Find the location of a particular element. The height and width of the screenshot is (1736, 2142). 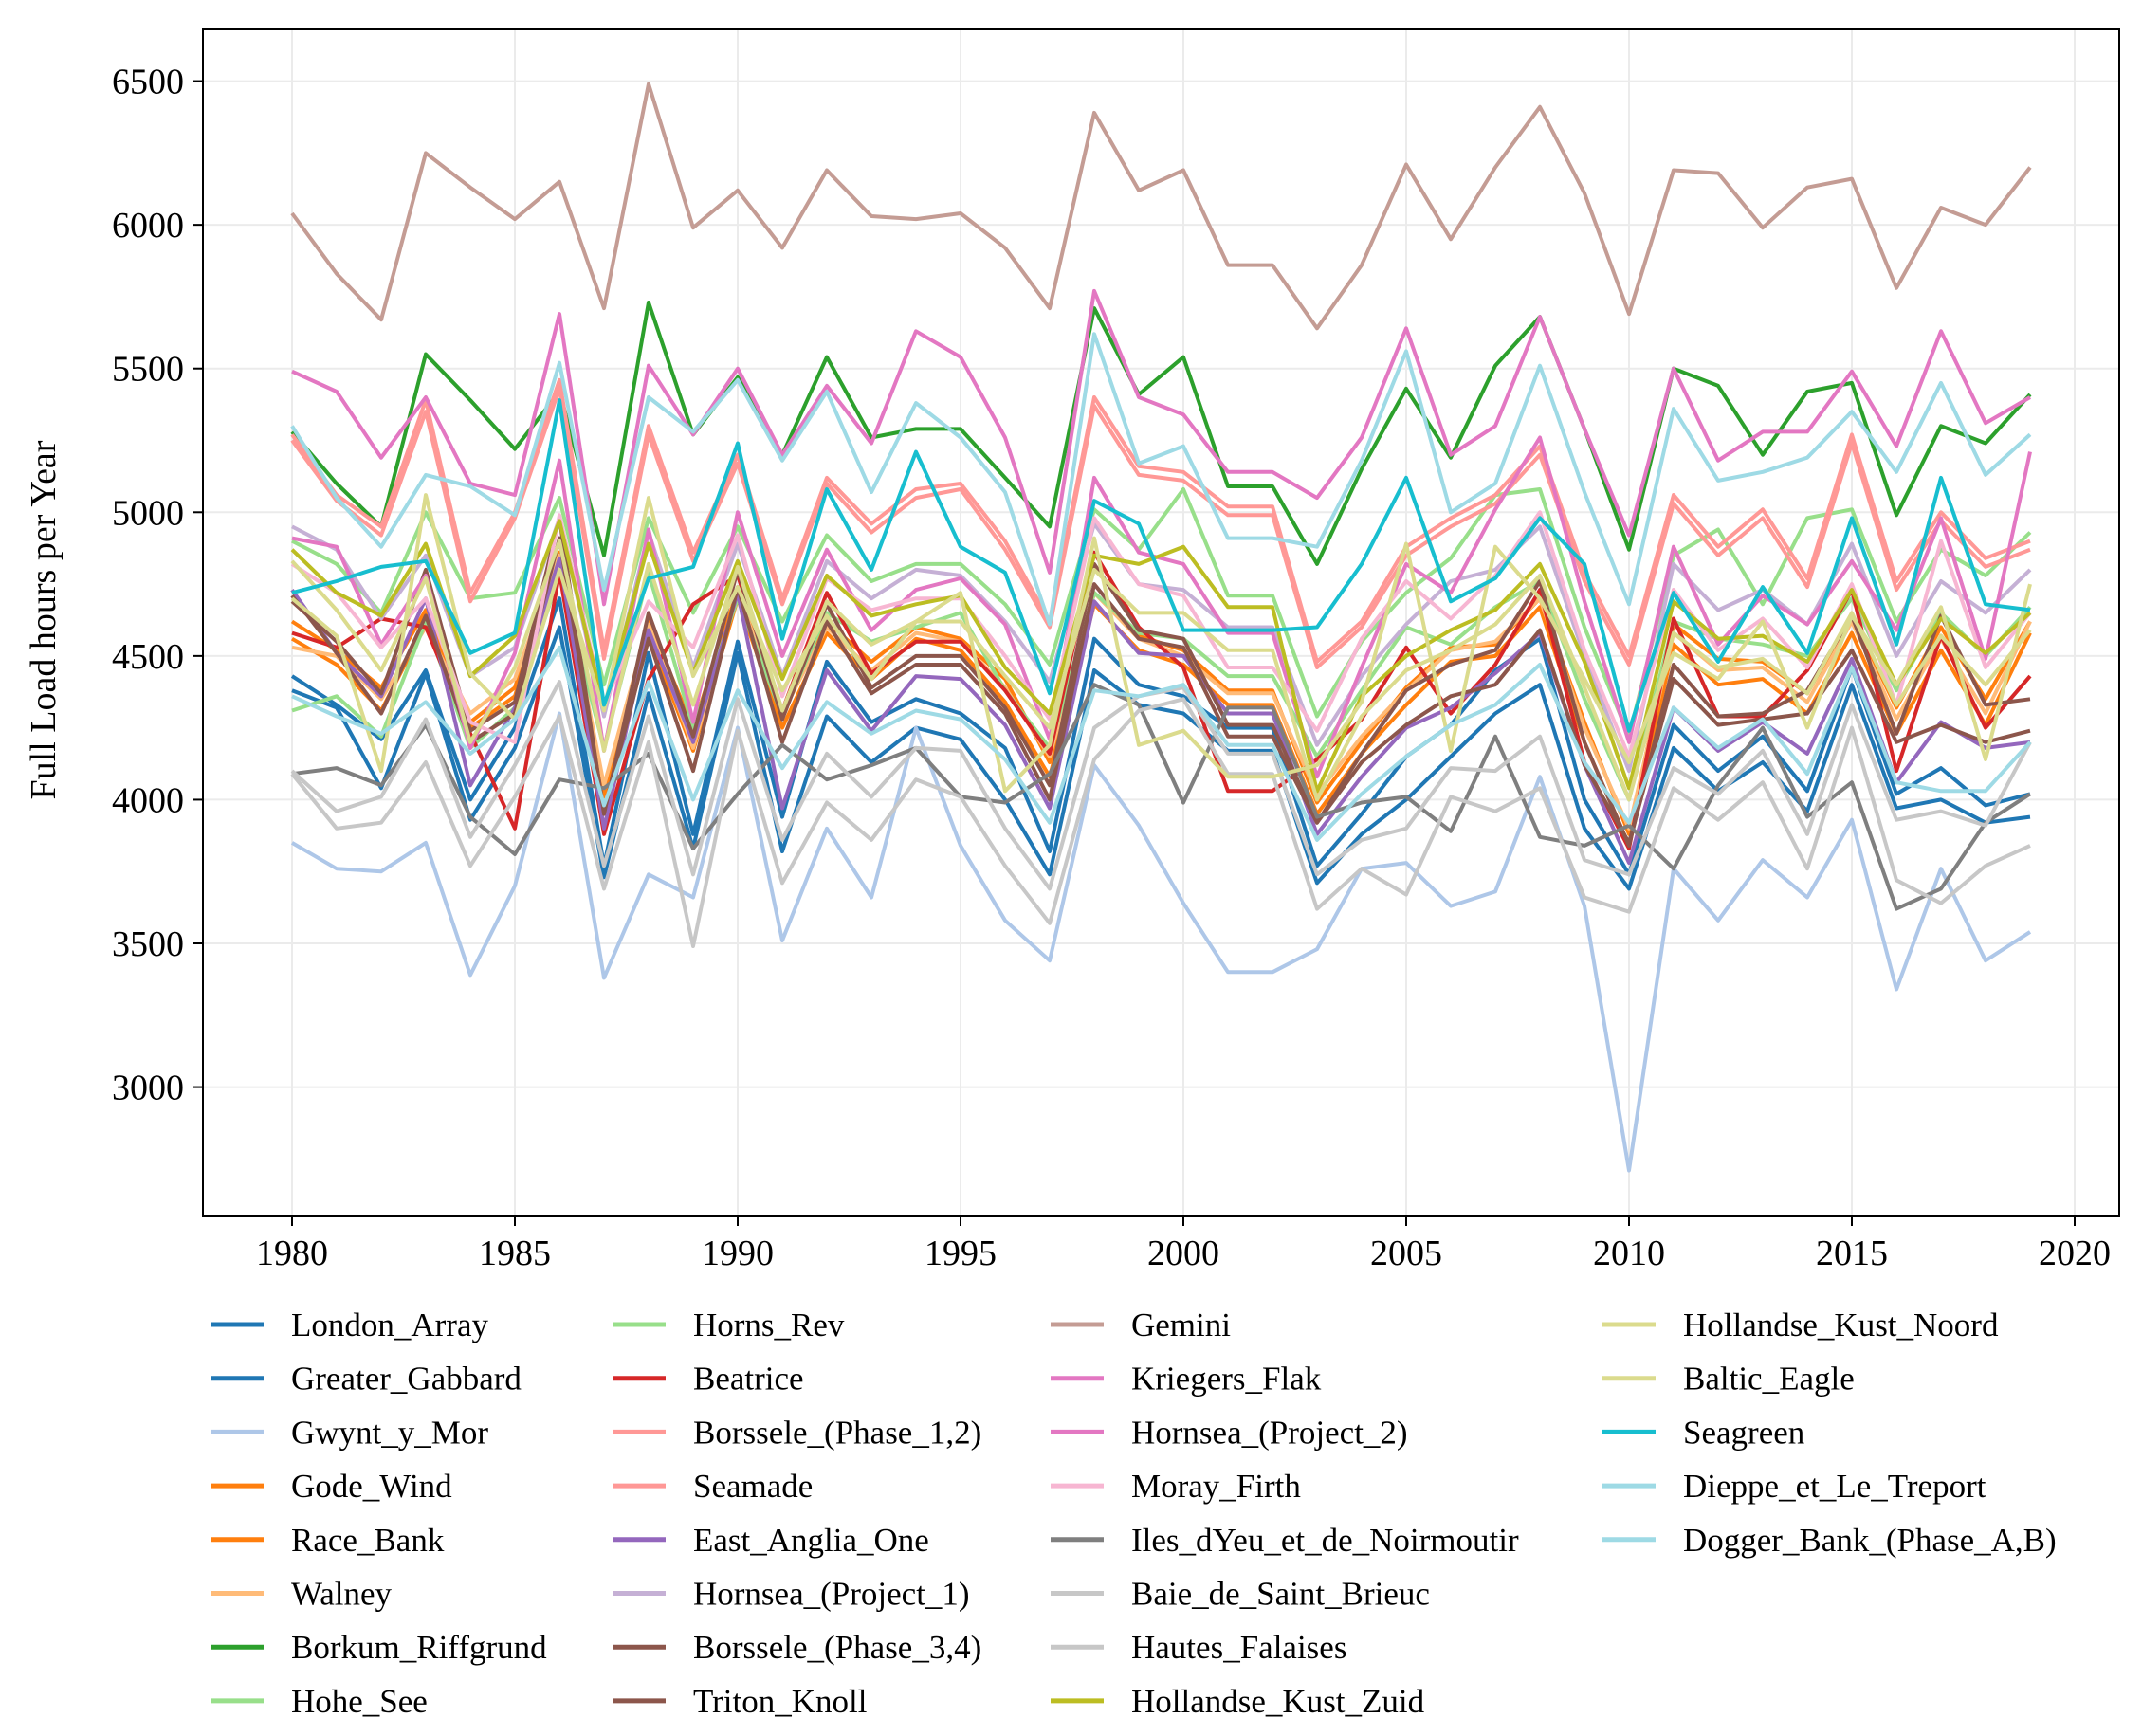

x-tick-label: 1995 is located at coordinates (961, 1253).